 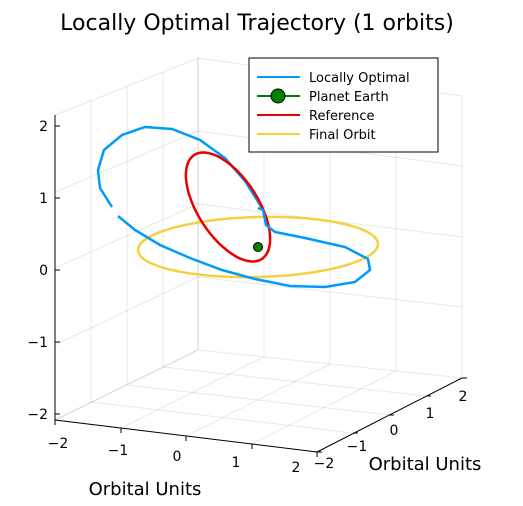 I want to click on legend-marker-planet-earth, so click(x=278, y=96).